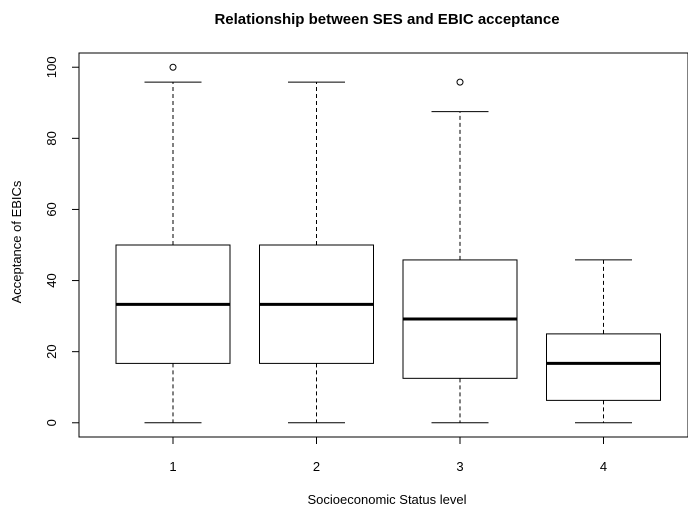 The width and height of the screenshot is (688, 511). I want to click on x-axis: 1 2 3 4, so click(388, 455).